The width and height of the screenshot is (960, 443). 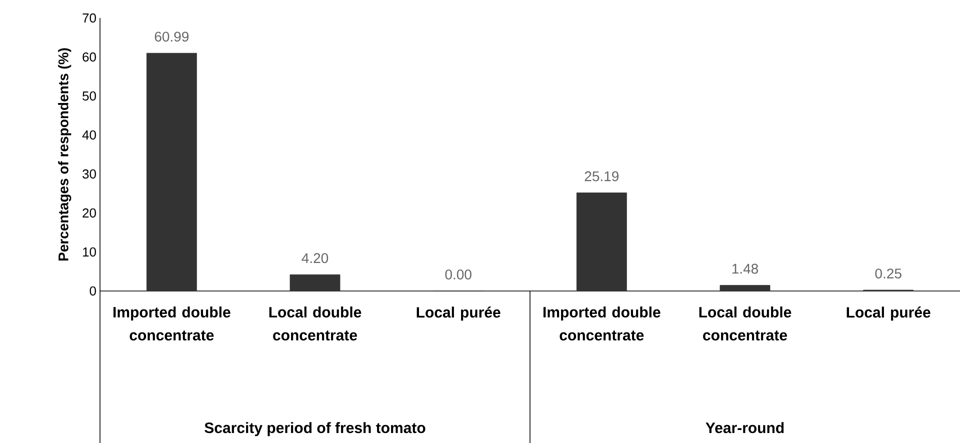 I want to click on text: Year-round, so click(x=745, y=428).